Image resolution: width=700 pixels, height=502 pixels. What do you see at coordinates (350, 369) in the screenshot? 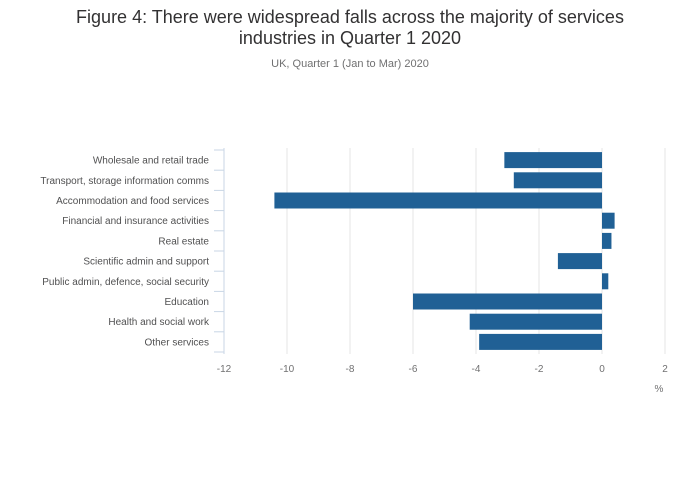
I see `x-tick-label: -8` at bounding box center [350, 369].